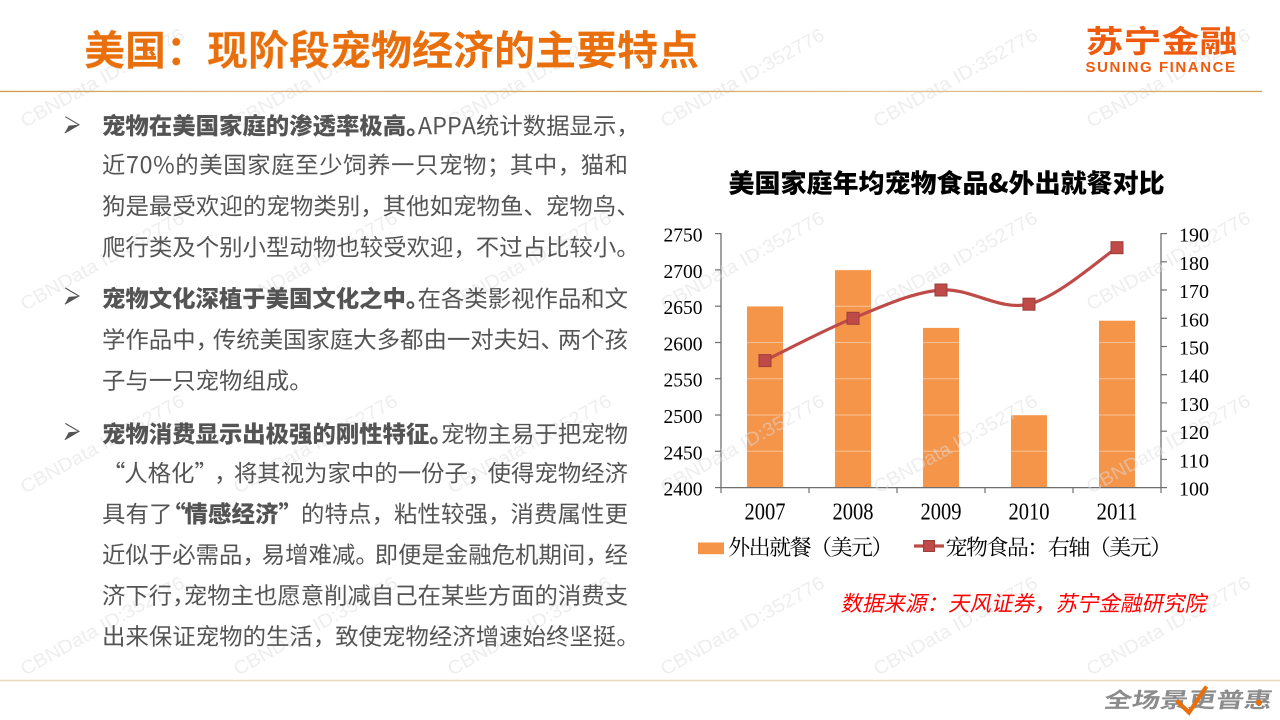 This screenshot has width=1280, height=720. Describe the element at coordinates (941, 512) in the screenshot. I see `svg-text: 2009` at that location.